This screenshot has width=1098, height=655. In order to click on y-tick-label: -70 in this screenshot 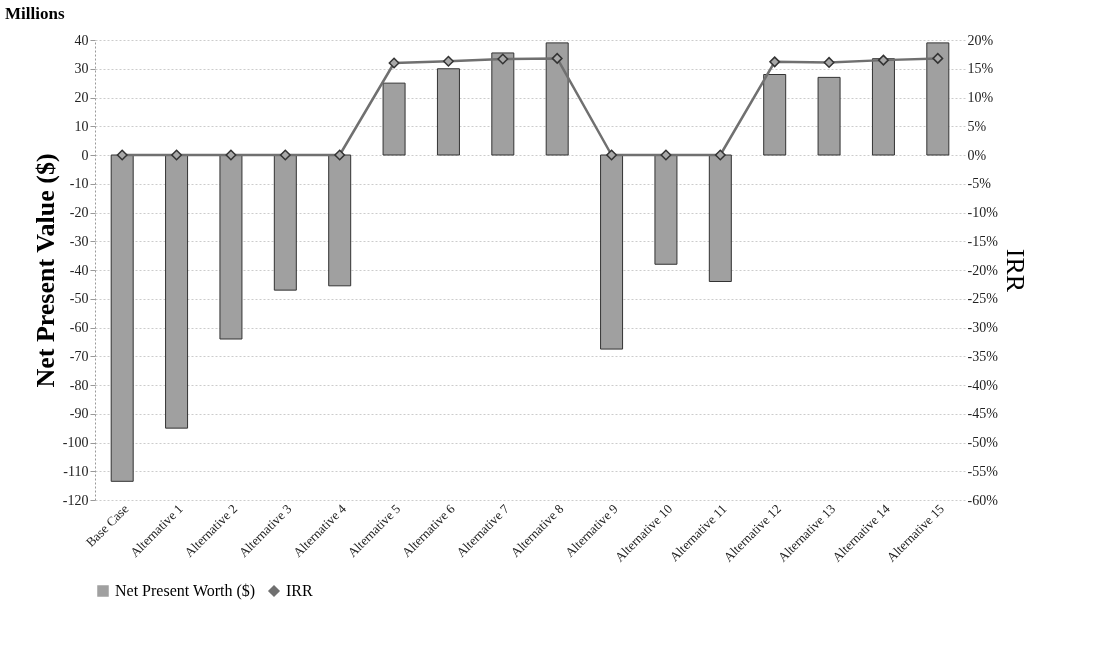, I will do `click(79, 356)`.